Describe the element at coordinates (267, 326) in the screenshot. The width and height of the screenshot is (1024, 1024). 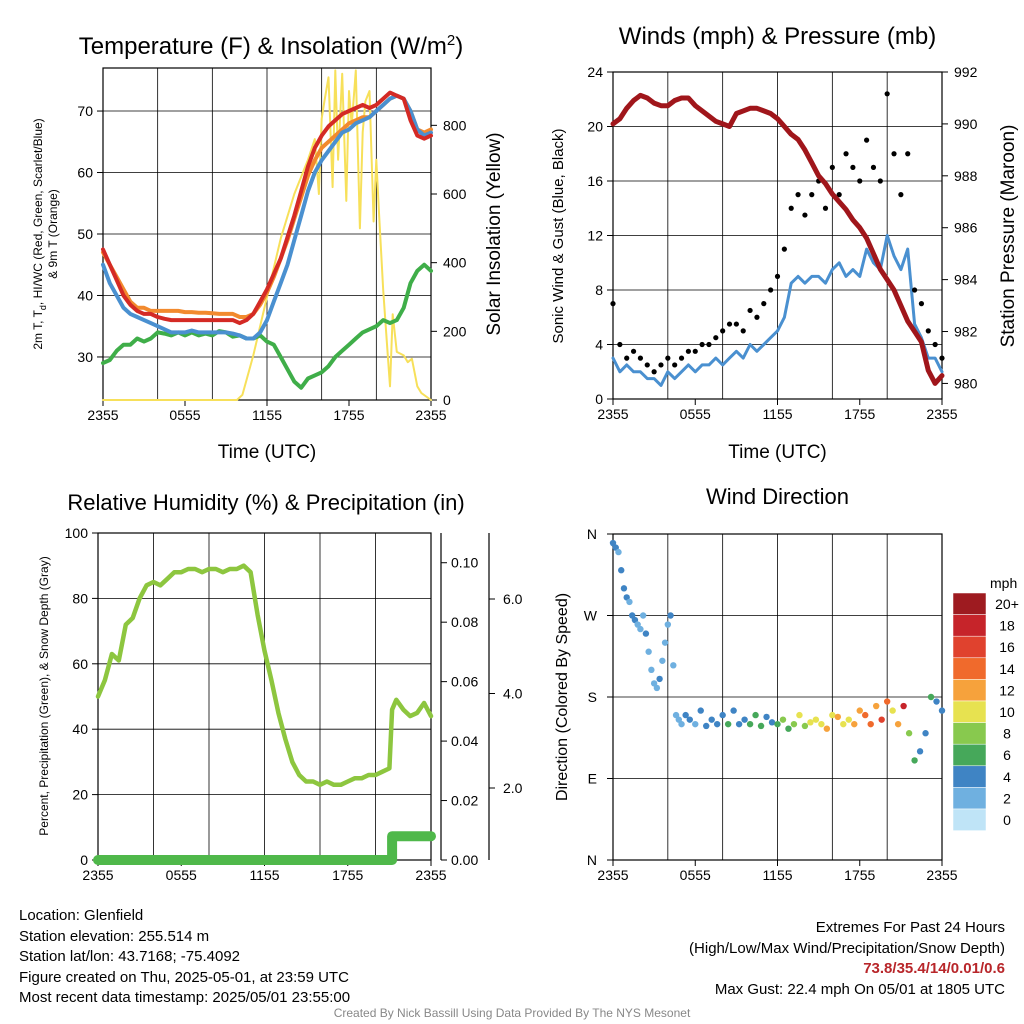
I see `series-dewpoint-line` at that location.